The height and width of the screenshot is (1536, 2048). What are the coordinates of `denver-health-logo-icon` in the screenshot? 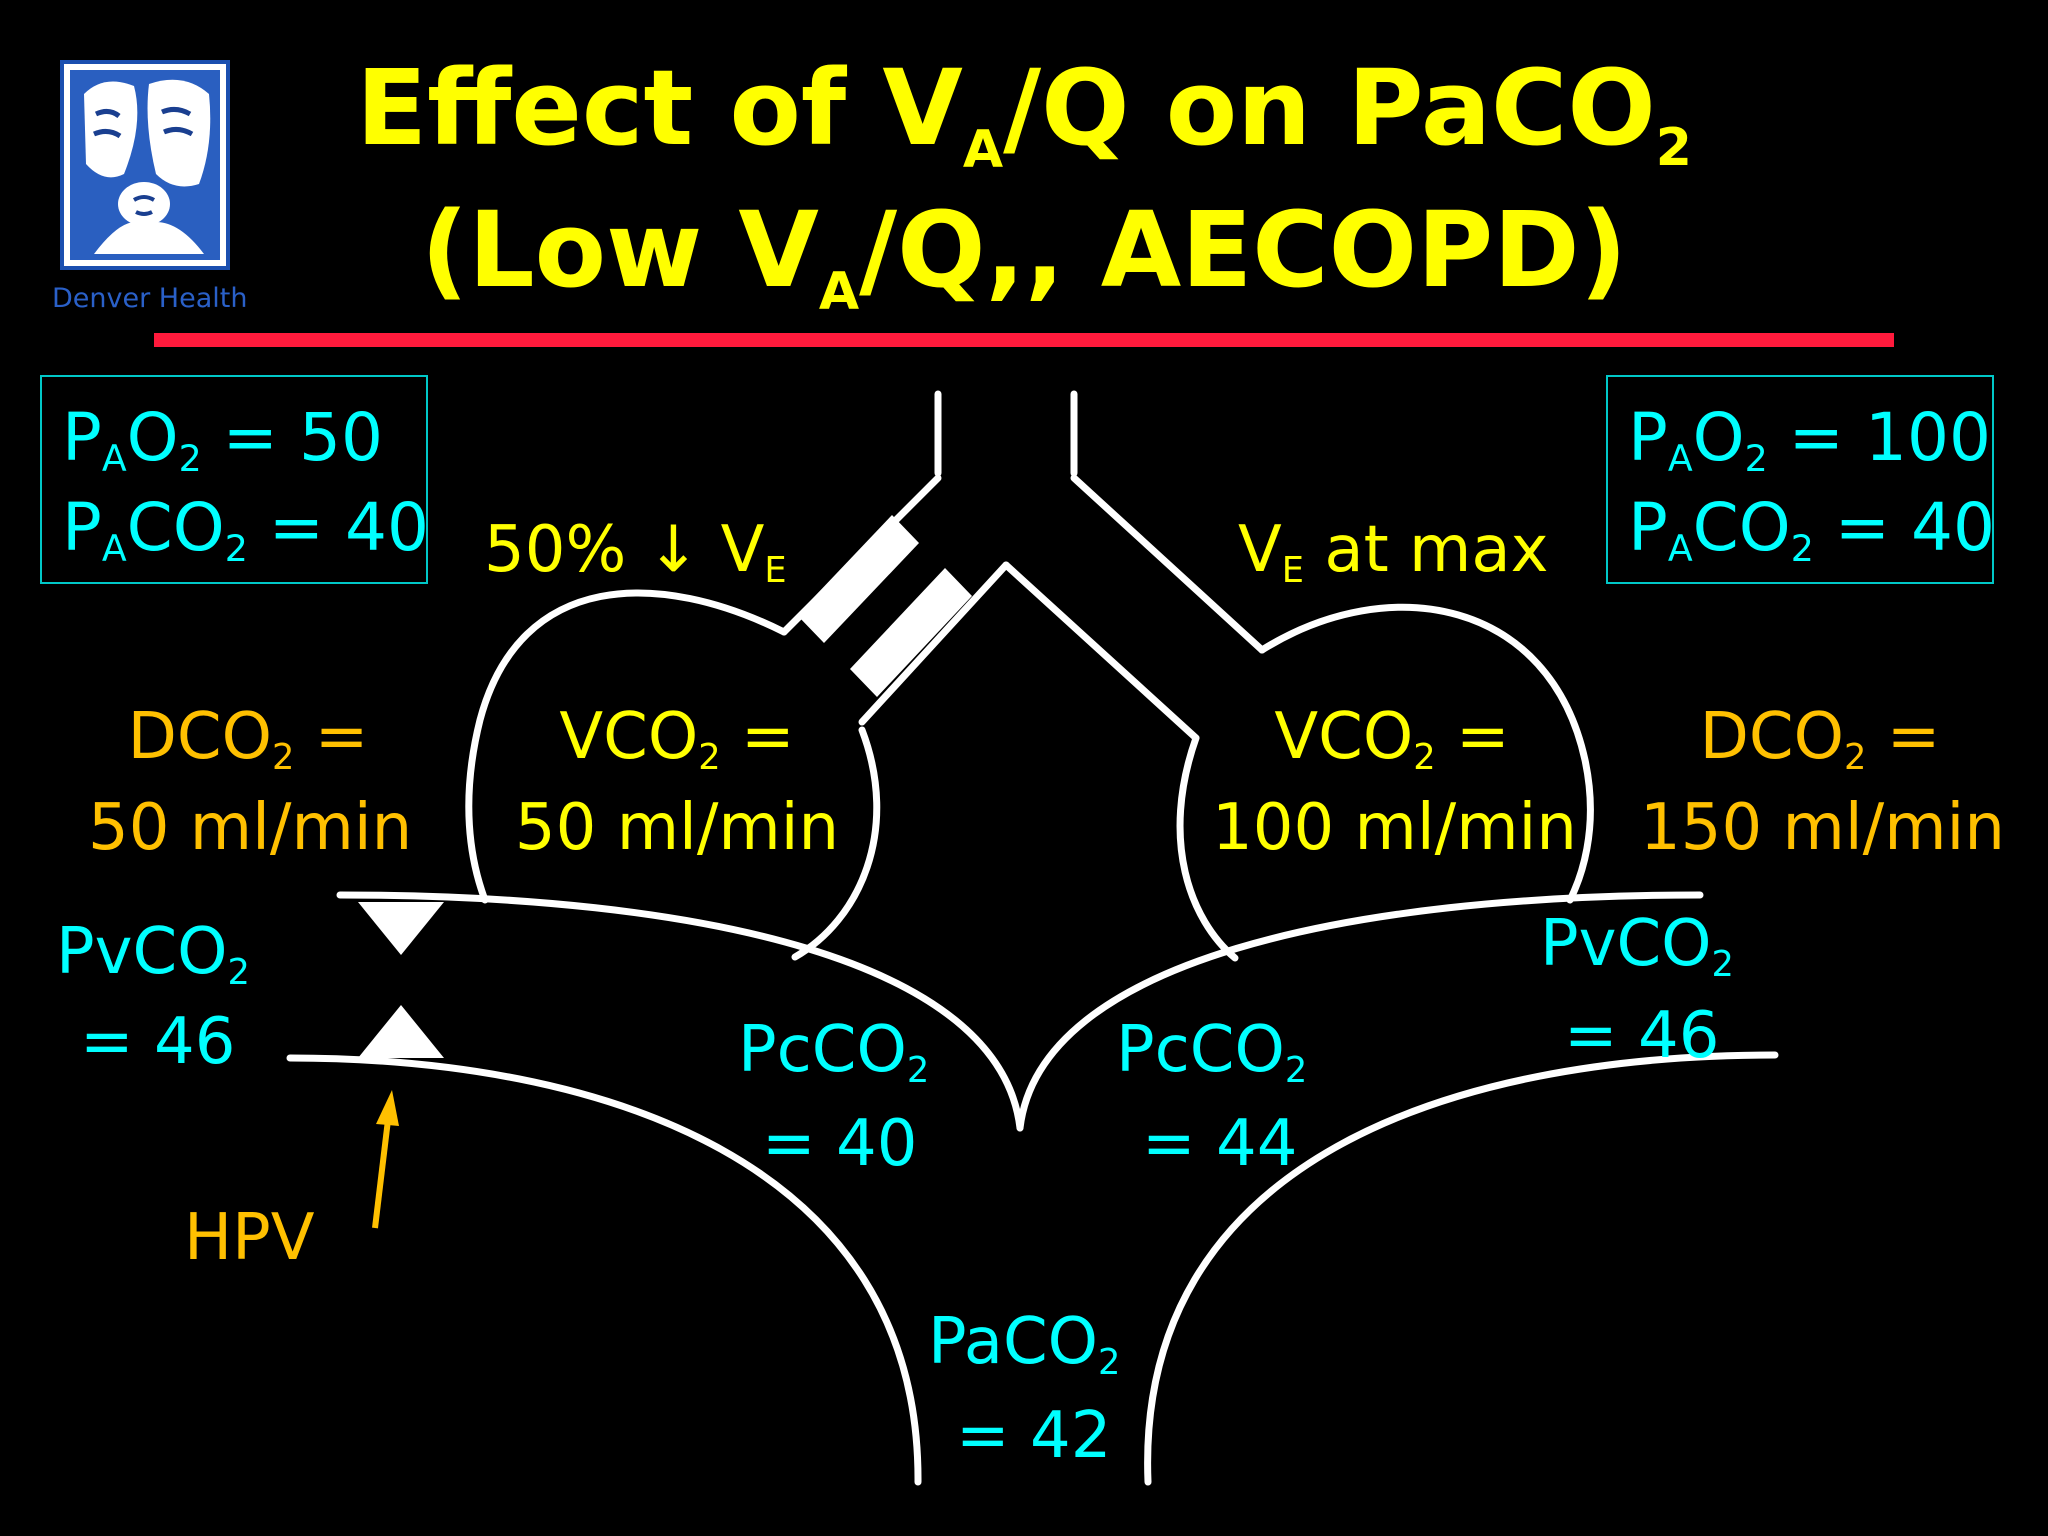 It's located at (145, 165).